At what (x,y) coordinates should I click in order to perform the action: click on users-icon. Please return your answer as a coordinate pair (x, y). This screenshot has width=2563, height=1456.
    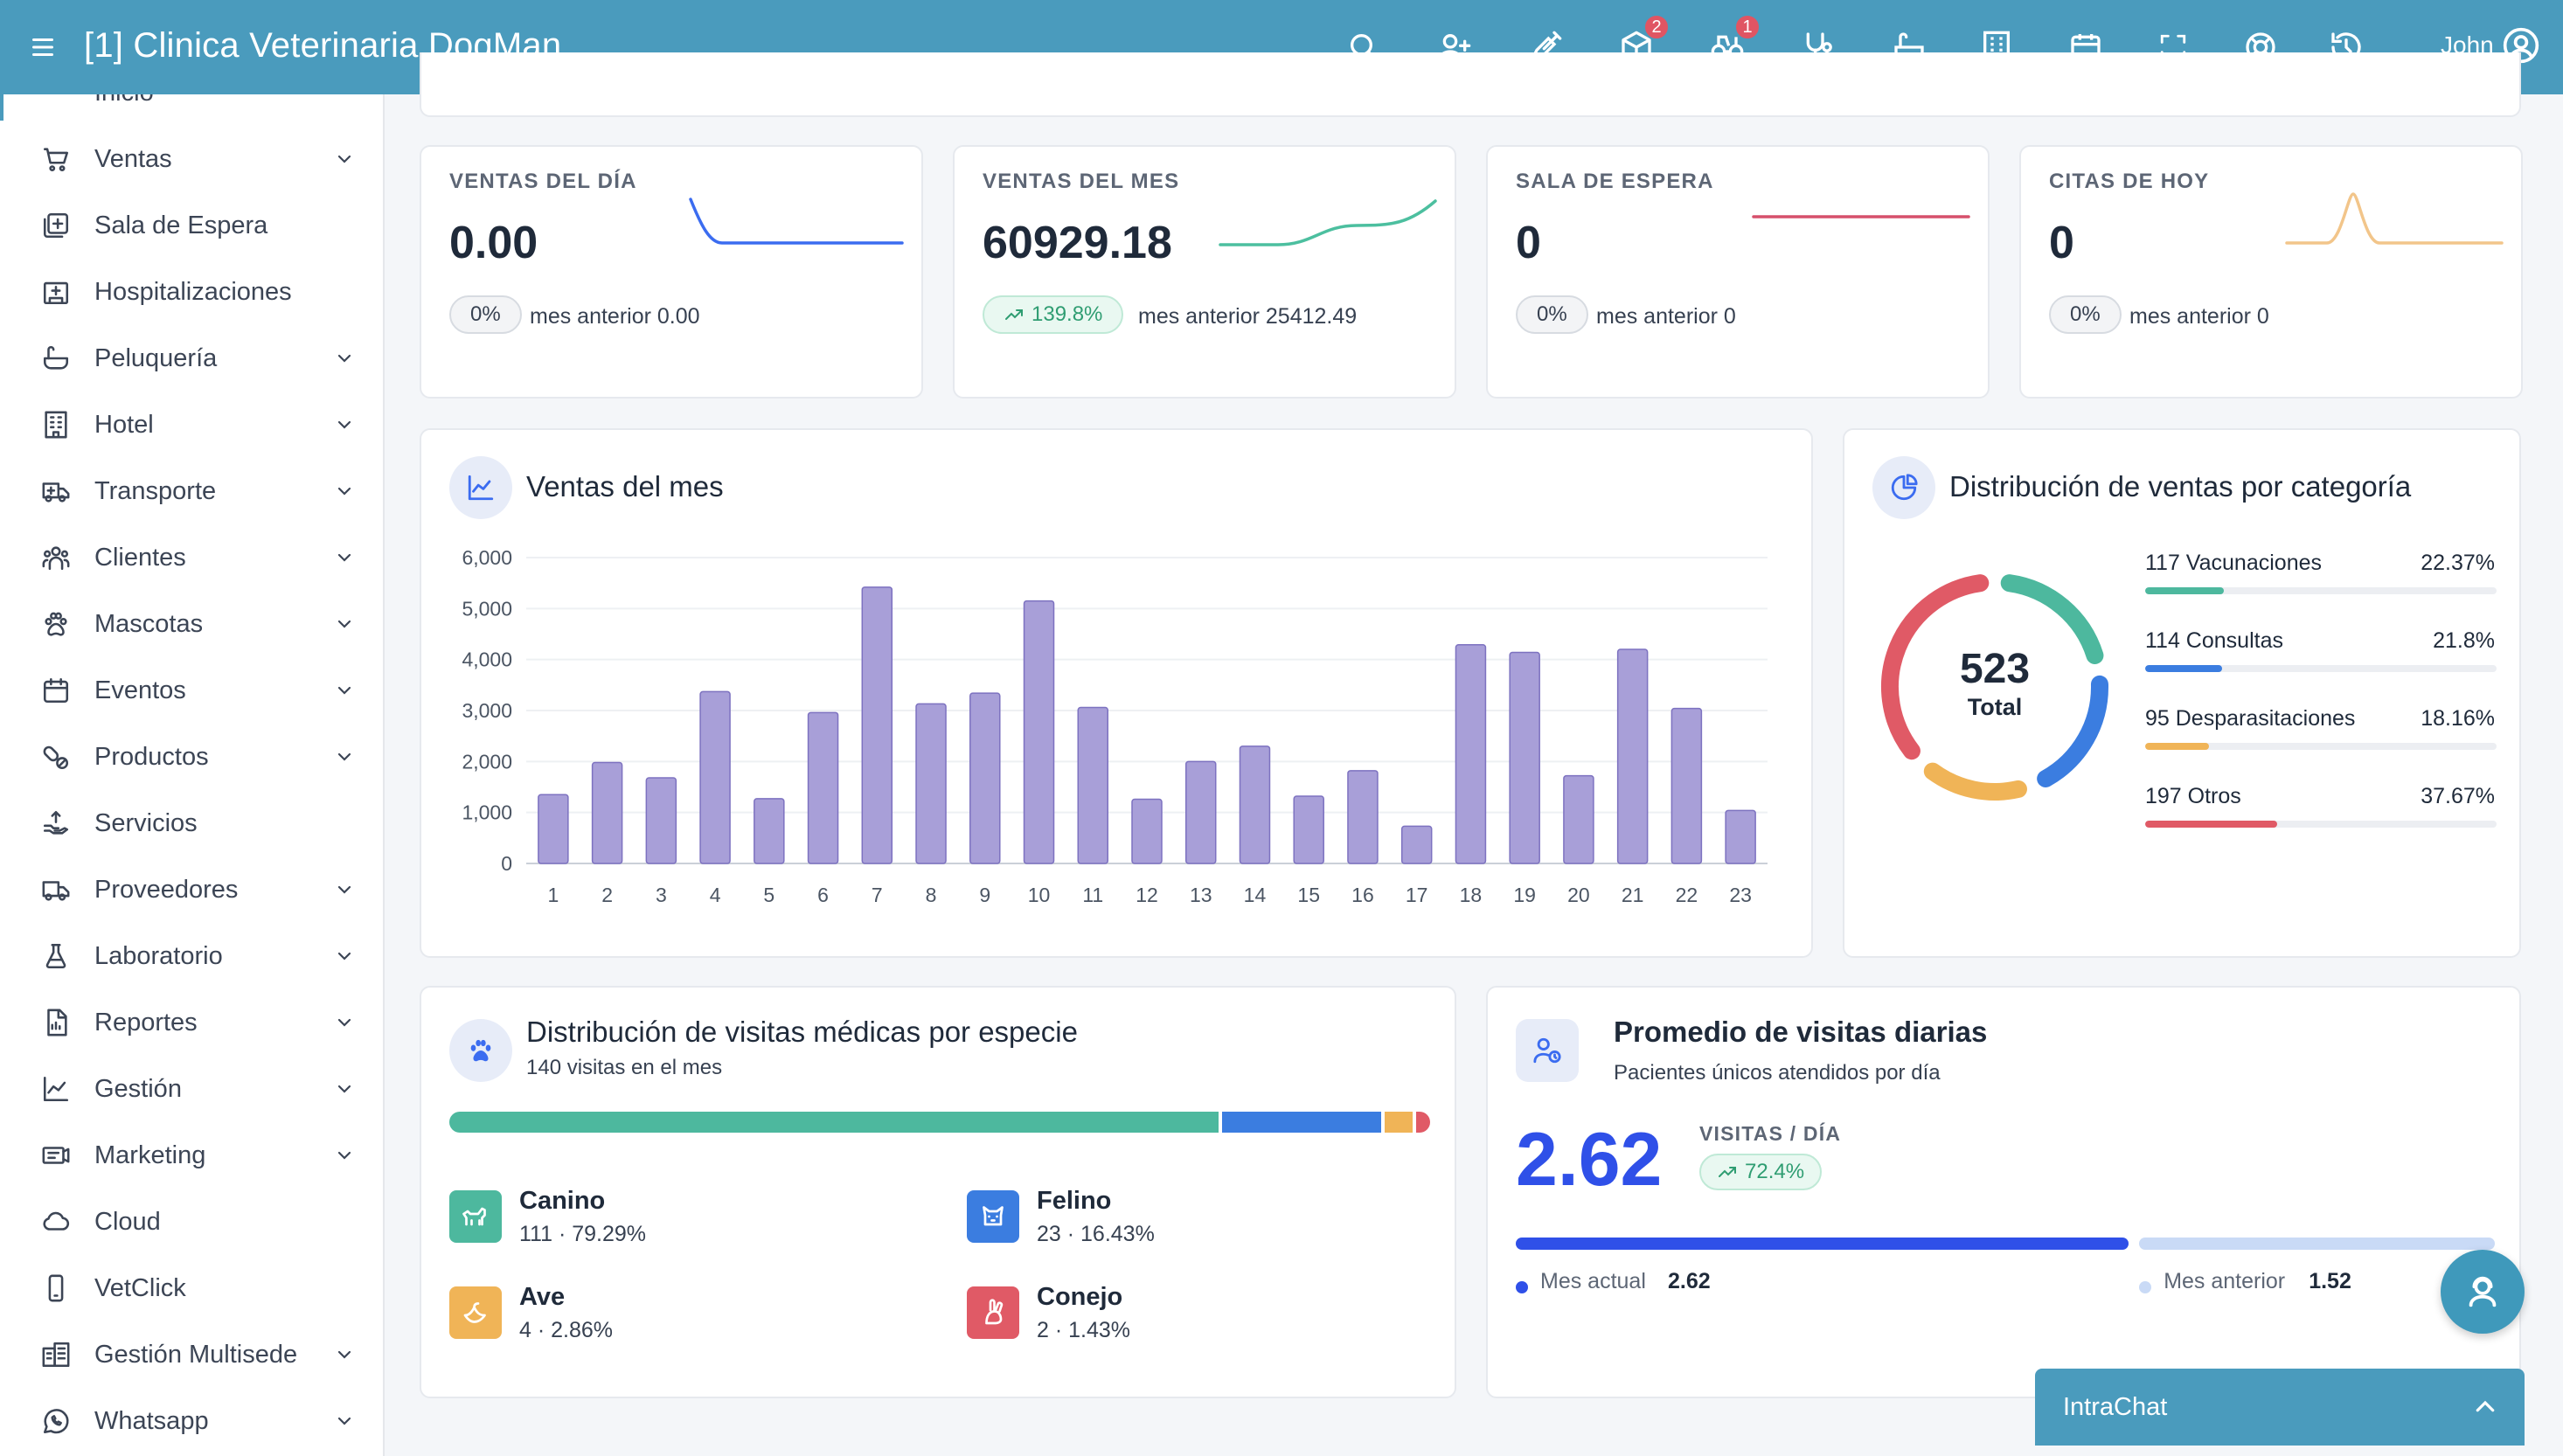
    Looking at the image, I should click on (55, 557).